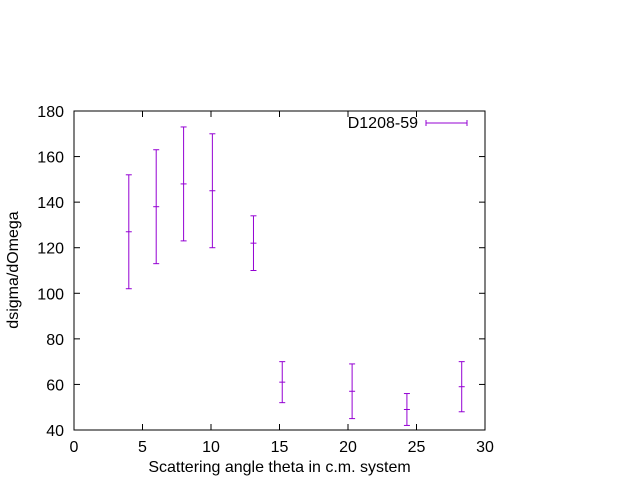 The height and width of the screenshot is (480, 640). What do you see at coordinates (348, 447) in the screenshot?
I see `x-tick-label: 20` at bounding box center [348, 447].